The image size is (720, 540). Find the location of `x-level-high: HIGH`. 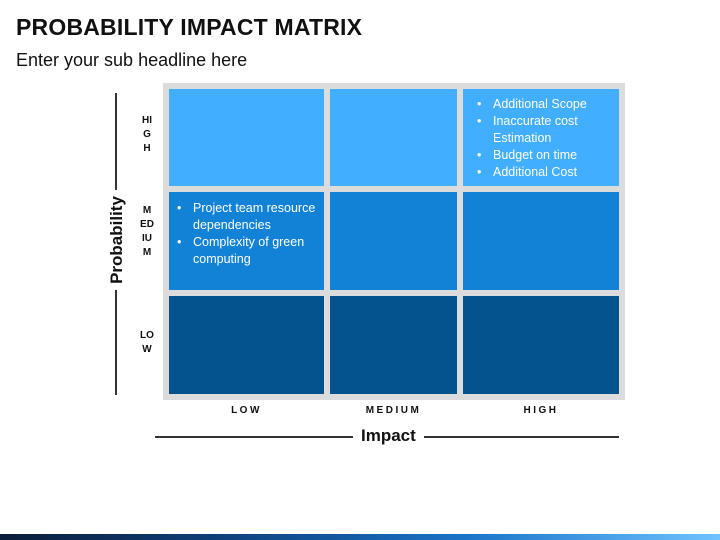

x-level-high: HIGH is located at coordinates (541, 410).